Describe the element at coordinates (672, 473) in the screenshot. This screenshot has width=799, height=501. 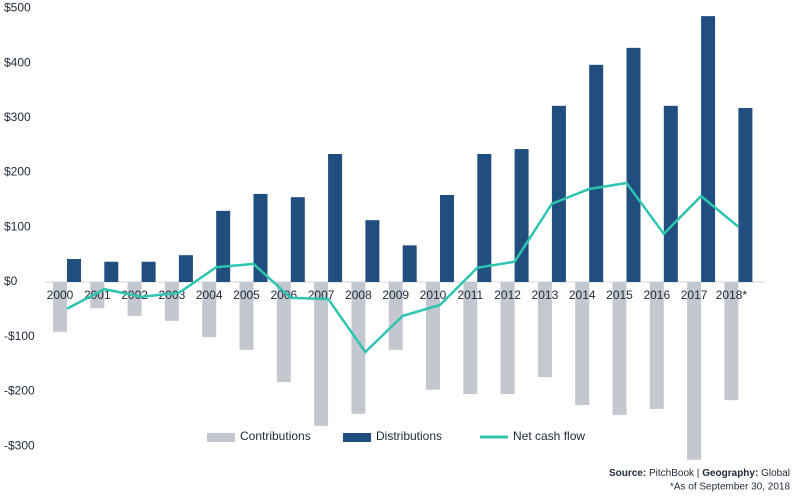
I see `source-text: PitchBook` at that location.